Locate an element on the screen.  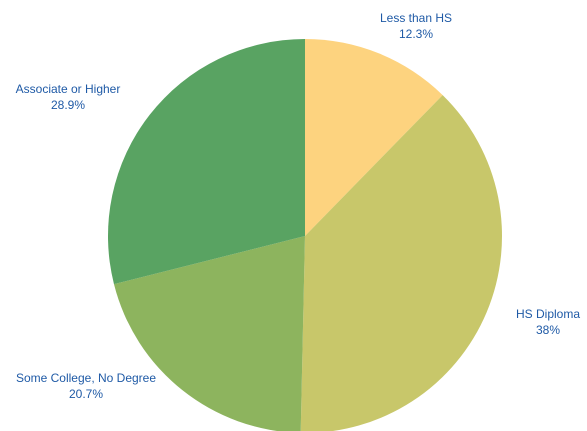
slice-value-label-1: 38% is located at coordinates (548, 330).